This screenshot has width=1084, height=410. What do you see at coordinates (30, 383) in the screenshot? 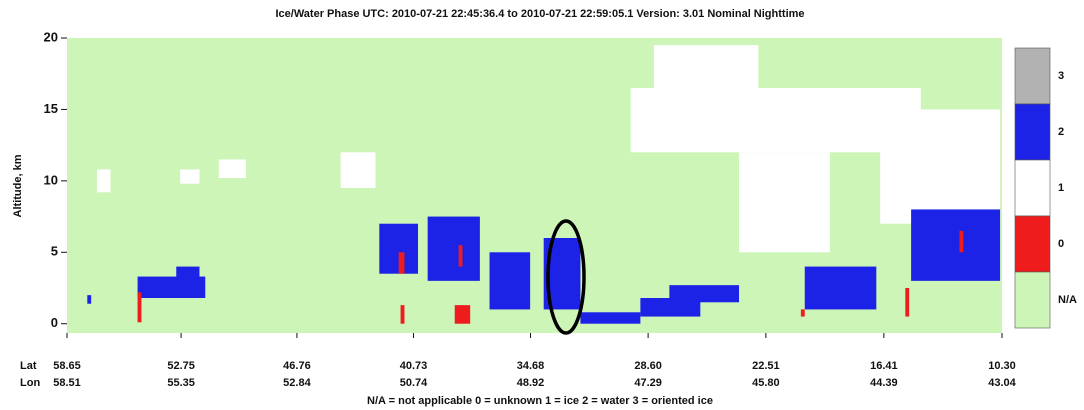
I see `lon-label: Lon` at bounding box center [30, 383].